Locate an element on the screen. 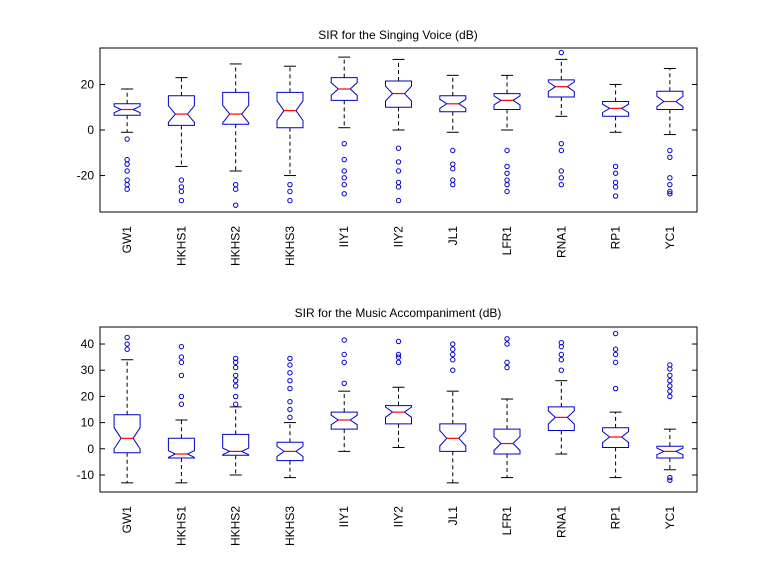 The image size is (769, 576). x-category-label: GW1 is located at coordinates (127, 520).